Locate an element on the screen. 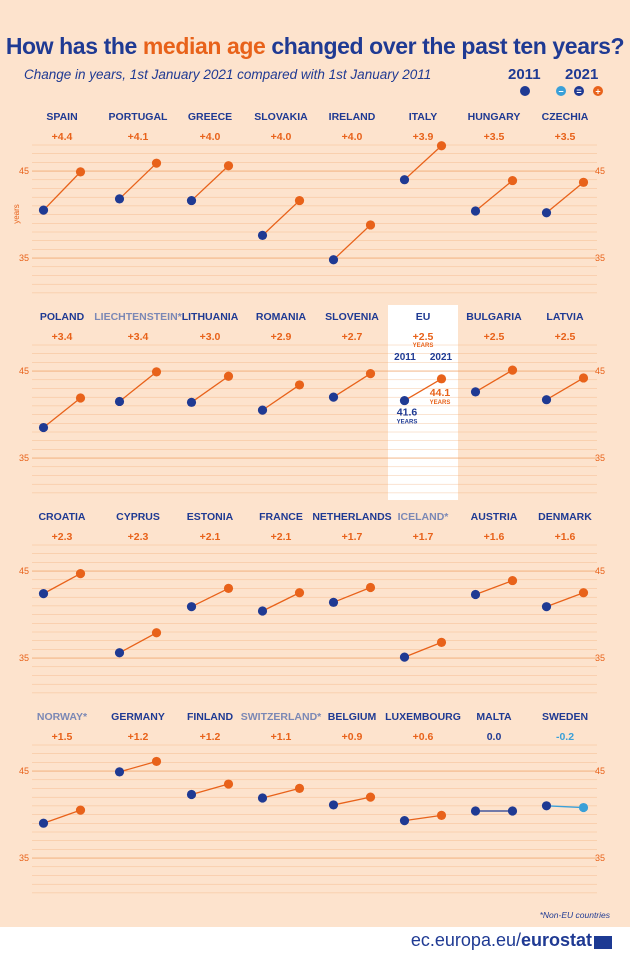  country-label: PORTUGAL is located at coordinates (139, 117).